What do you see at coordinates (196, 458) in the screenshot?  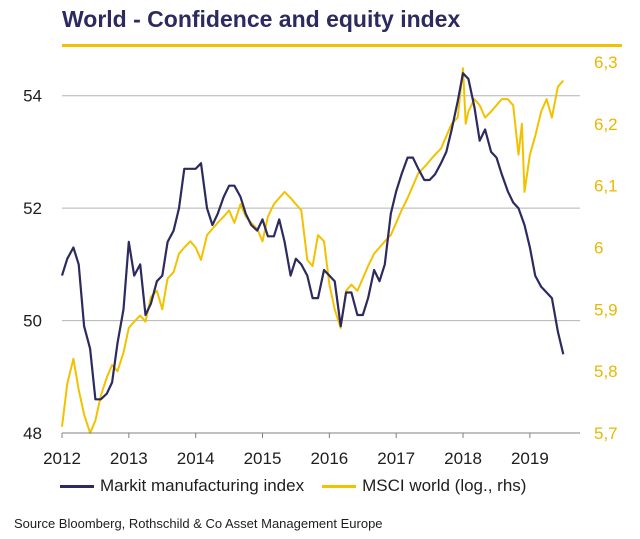 I see `x-tick-label: 2014` at bounding box center [196, 458].